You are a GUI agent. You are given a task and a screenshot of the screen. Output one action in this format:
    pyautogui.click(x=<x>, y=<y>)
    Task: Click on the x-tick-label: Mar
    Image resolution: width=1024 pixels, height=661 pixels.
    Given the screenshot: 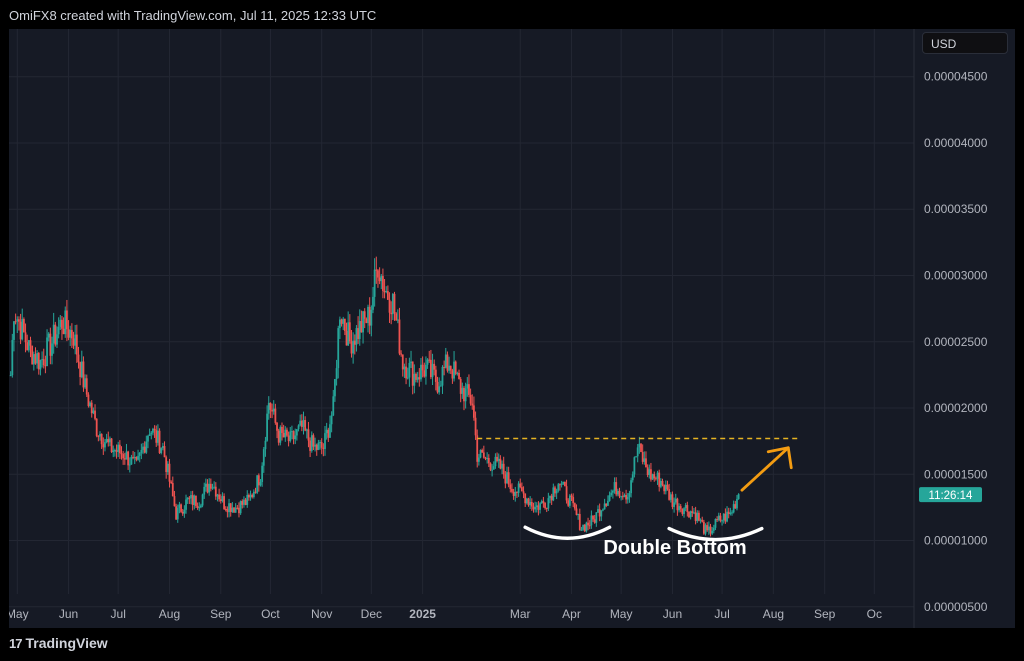 What is the action you would take?
    pyautogui.click(x=520, y=614)
    